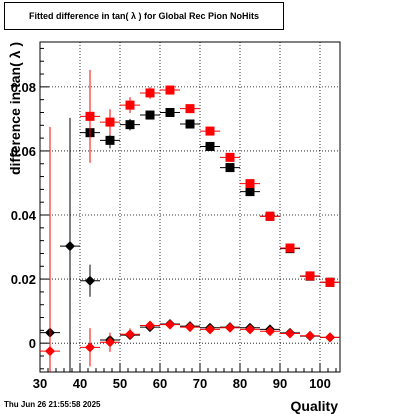 The image size is (400, 414). Describe the element at coordinates (120, 383) in the screenshot. I see `x-tick-label: 50` at that location.